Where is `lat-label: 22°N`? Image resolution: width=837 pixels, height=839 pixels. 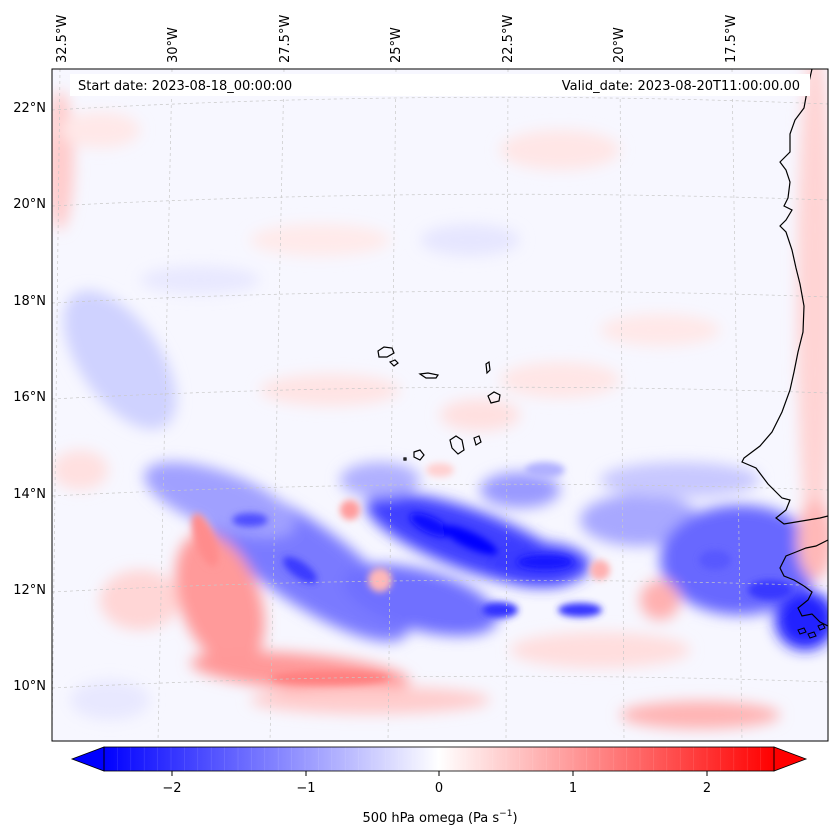
lat-label: 22°N is located at coordinates (29, 108).